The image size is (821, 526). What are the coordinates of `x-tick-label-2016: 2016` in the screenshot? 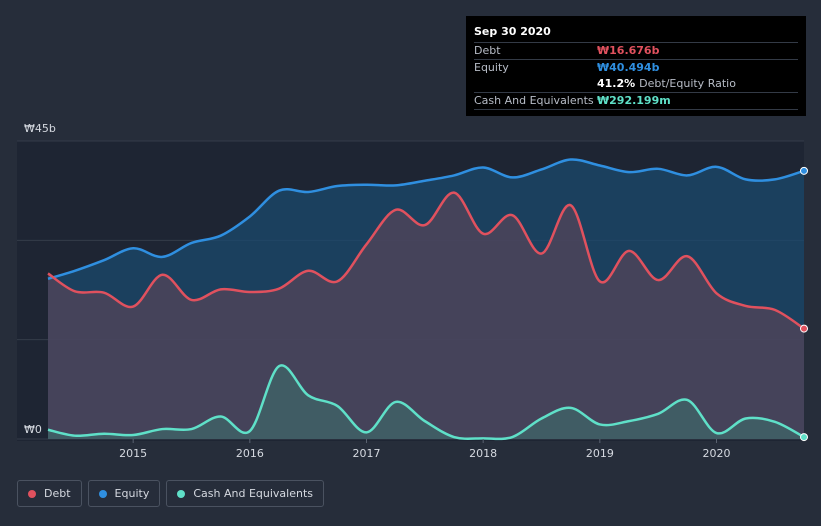 It's located at (250, 453).